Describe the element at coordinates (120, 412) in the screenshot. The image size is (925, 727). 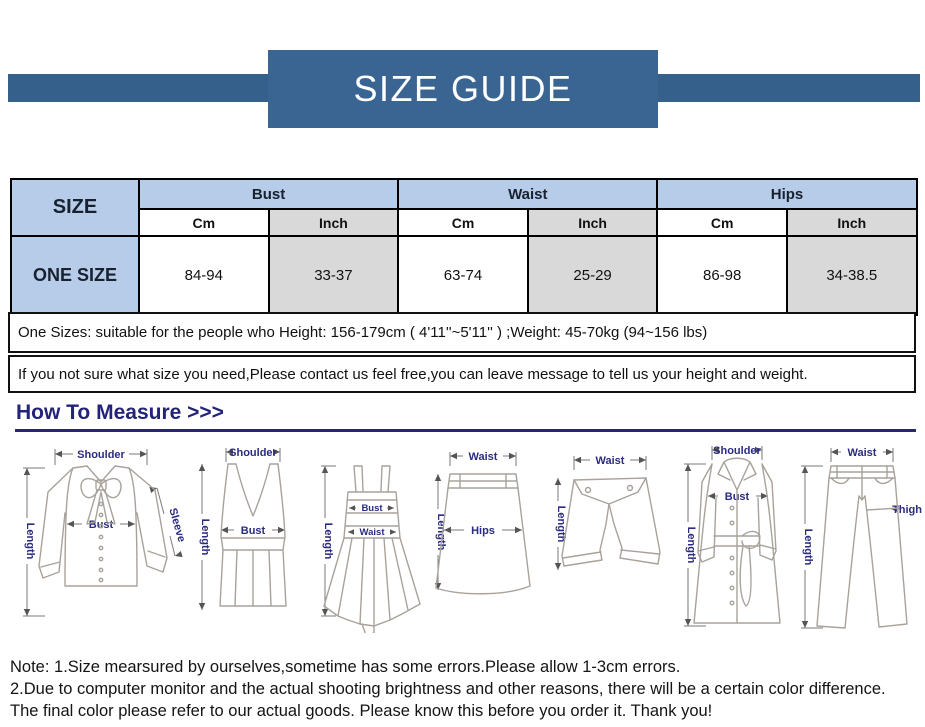
I see `how-to-measure-heading: How To Measure >>>` at that location.